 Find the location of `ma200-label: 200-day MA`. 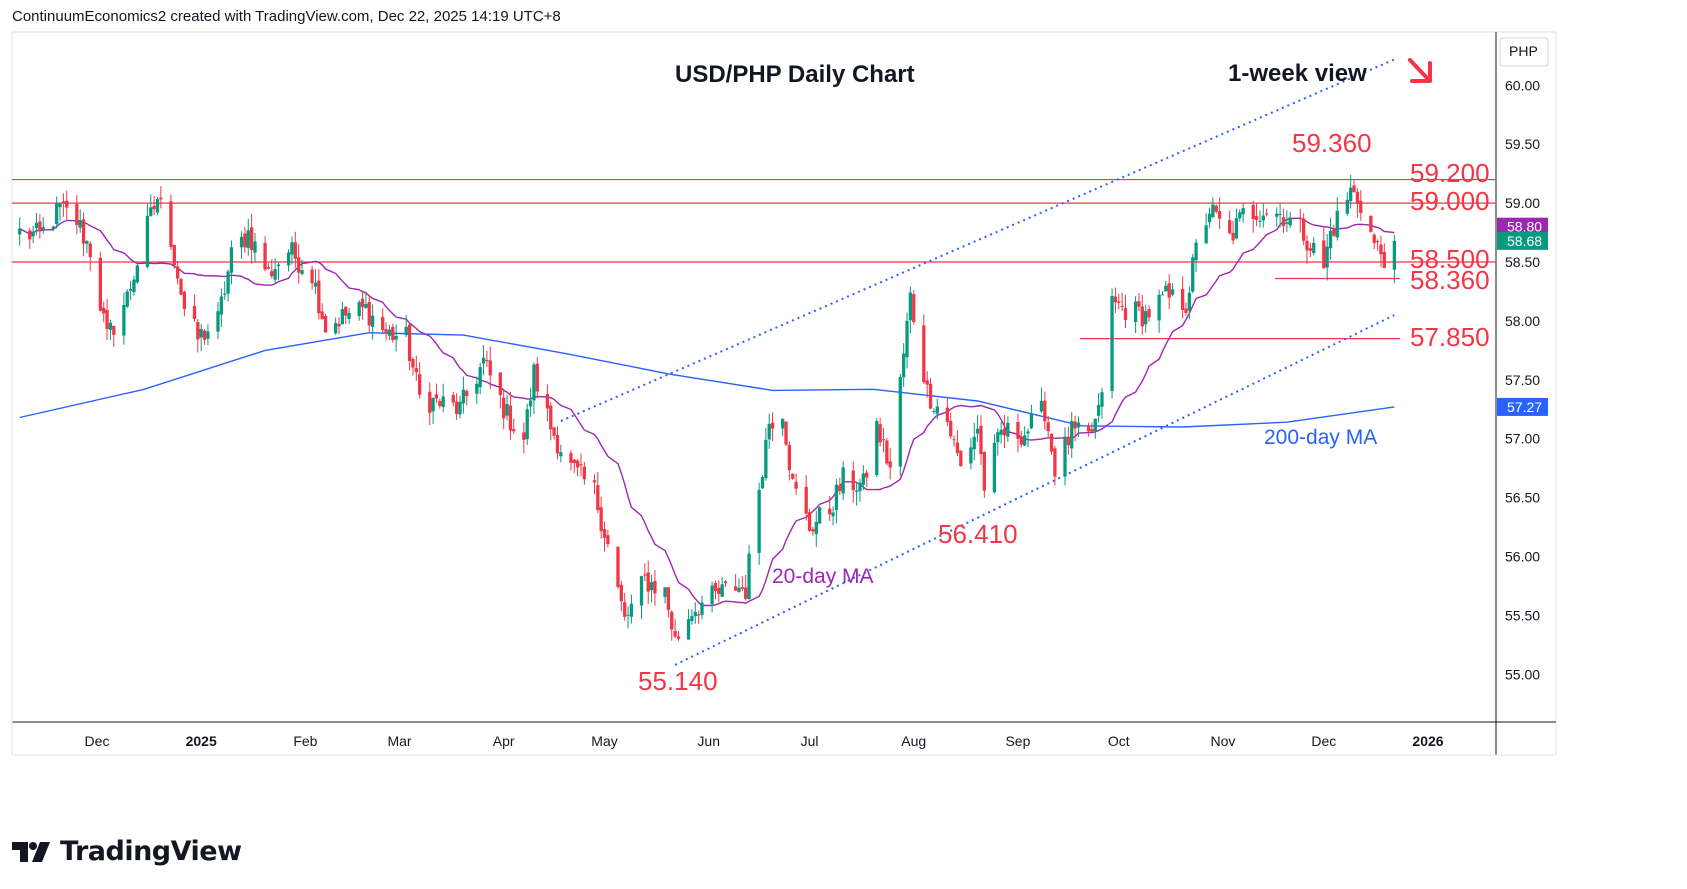

ma200-label: 200-day MA is located at coordinates (1320, 437).